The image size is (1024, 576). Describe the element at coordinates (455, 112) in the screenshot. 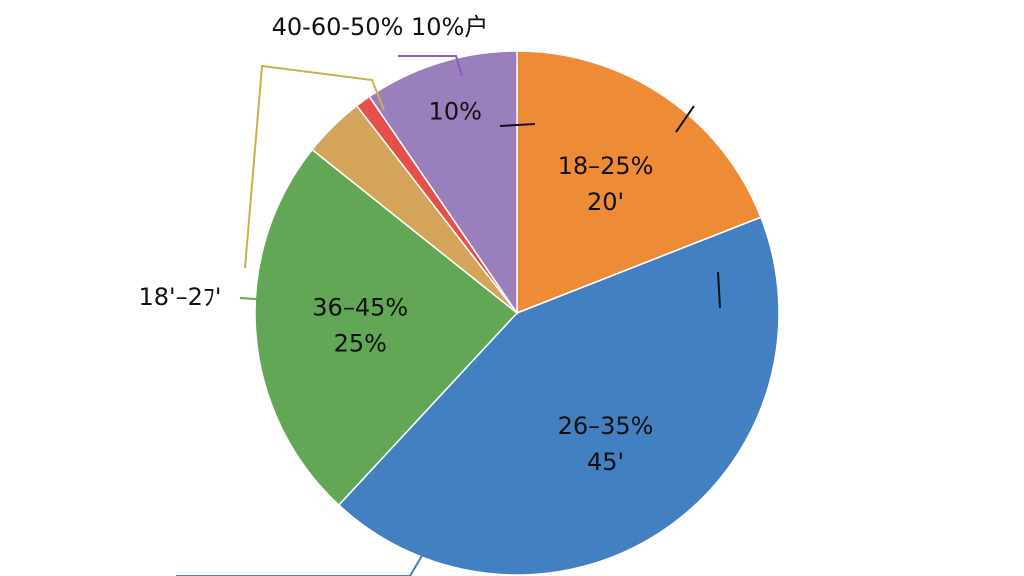

I see `data-label: 10%` at that location.